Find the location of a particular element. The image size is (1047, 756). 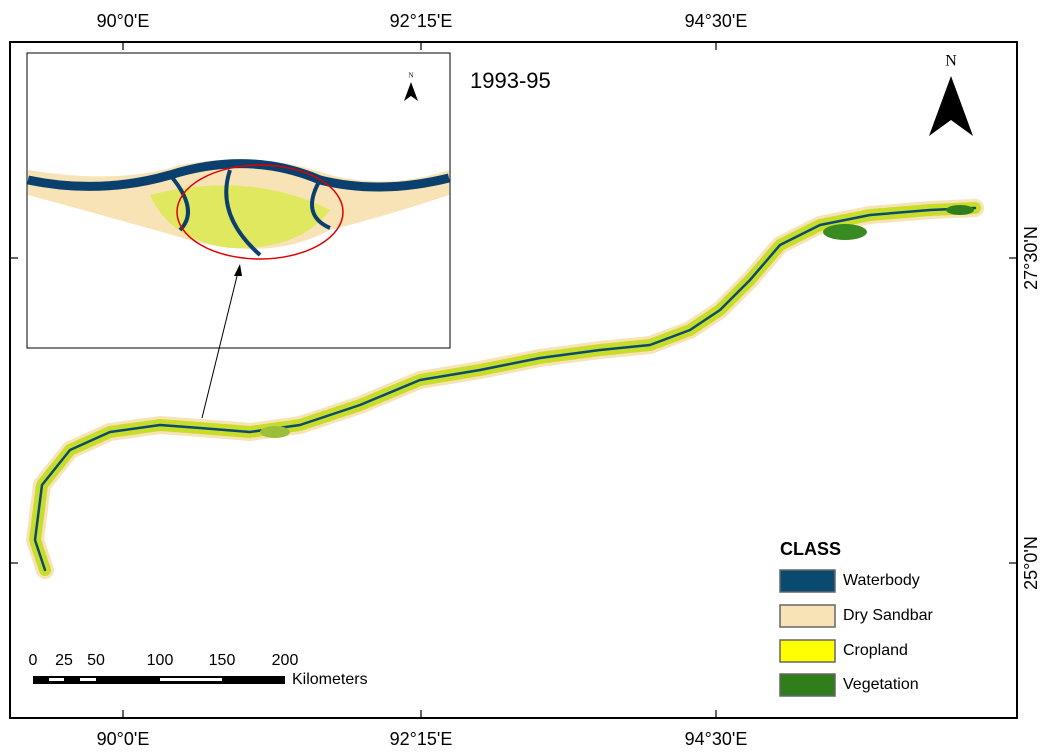

legend-title: CLASS is located at coordinates (810, 549).